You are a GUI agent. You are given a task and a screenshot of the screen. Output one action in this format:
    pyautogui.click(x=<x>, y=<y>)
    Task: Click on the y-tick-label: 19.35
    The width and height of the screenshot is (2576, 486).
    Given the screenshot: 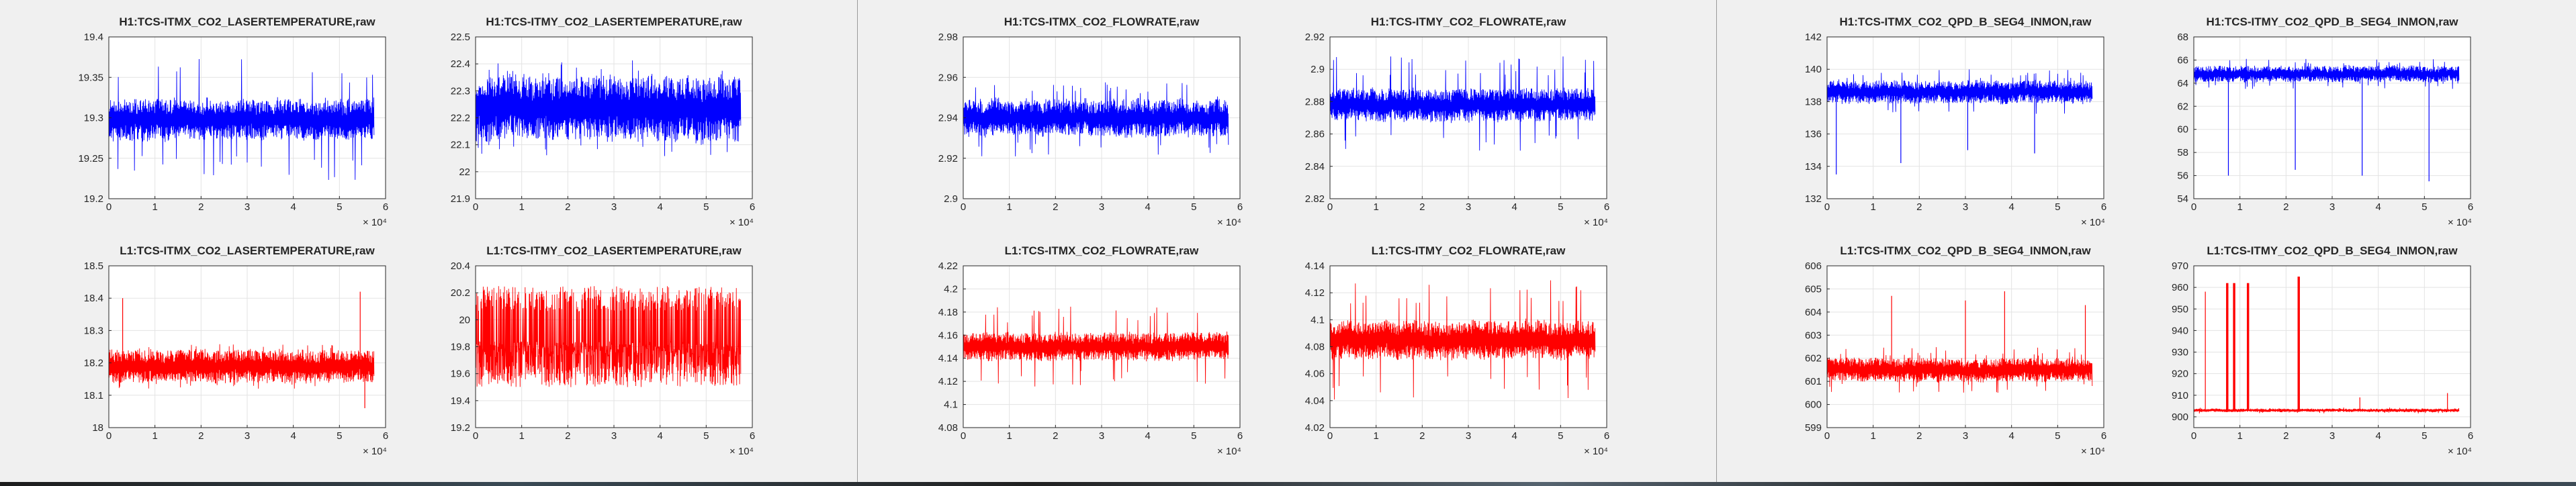 What is the action you would take?
    pyautogui.click(x=91, y=78)
    